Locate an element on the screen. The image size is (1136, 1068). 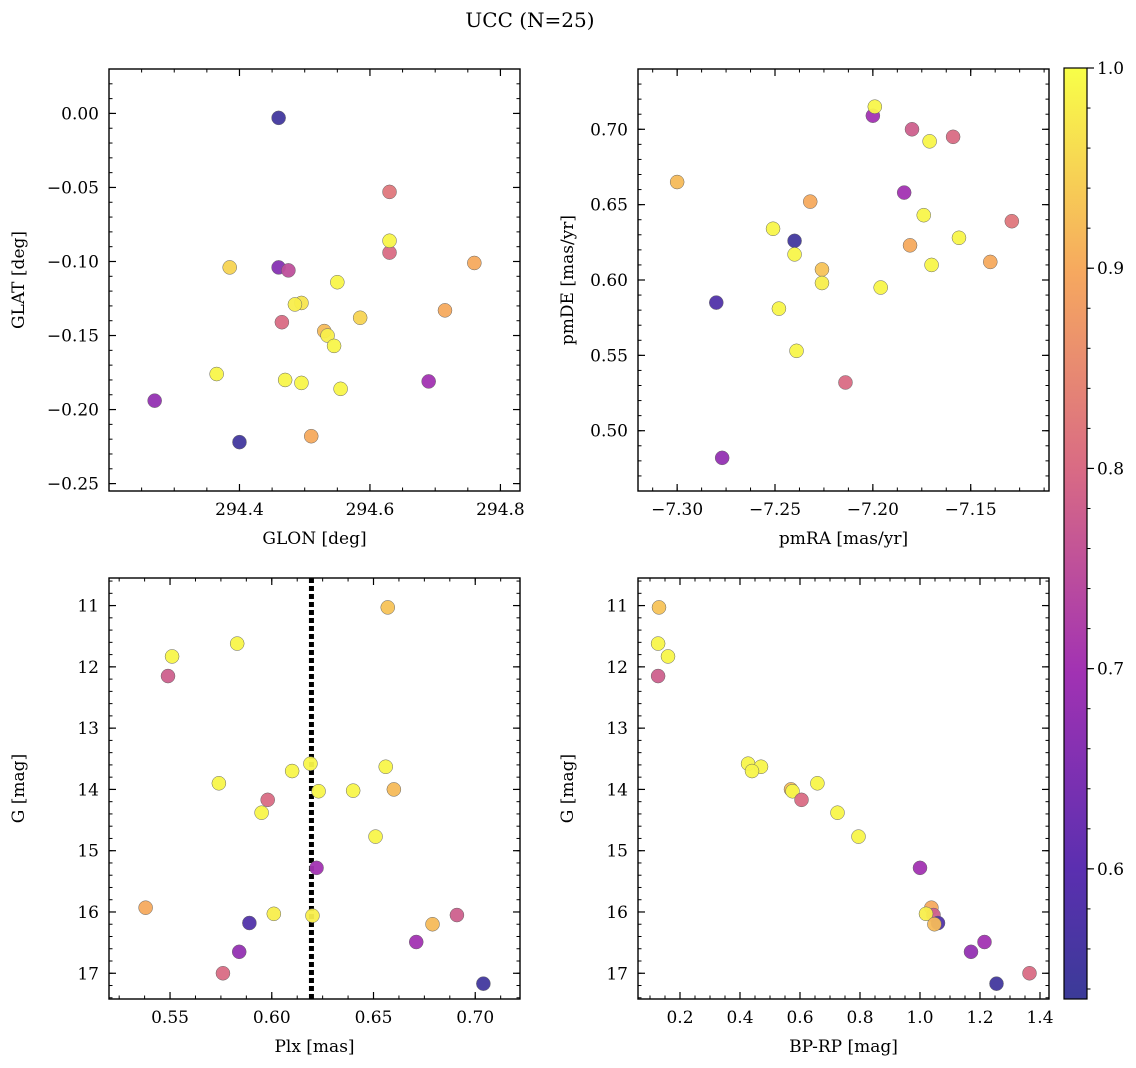
colorbar-gradient is located at coordinates (1075, 533).